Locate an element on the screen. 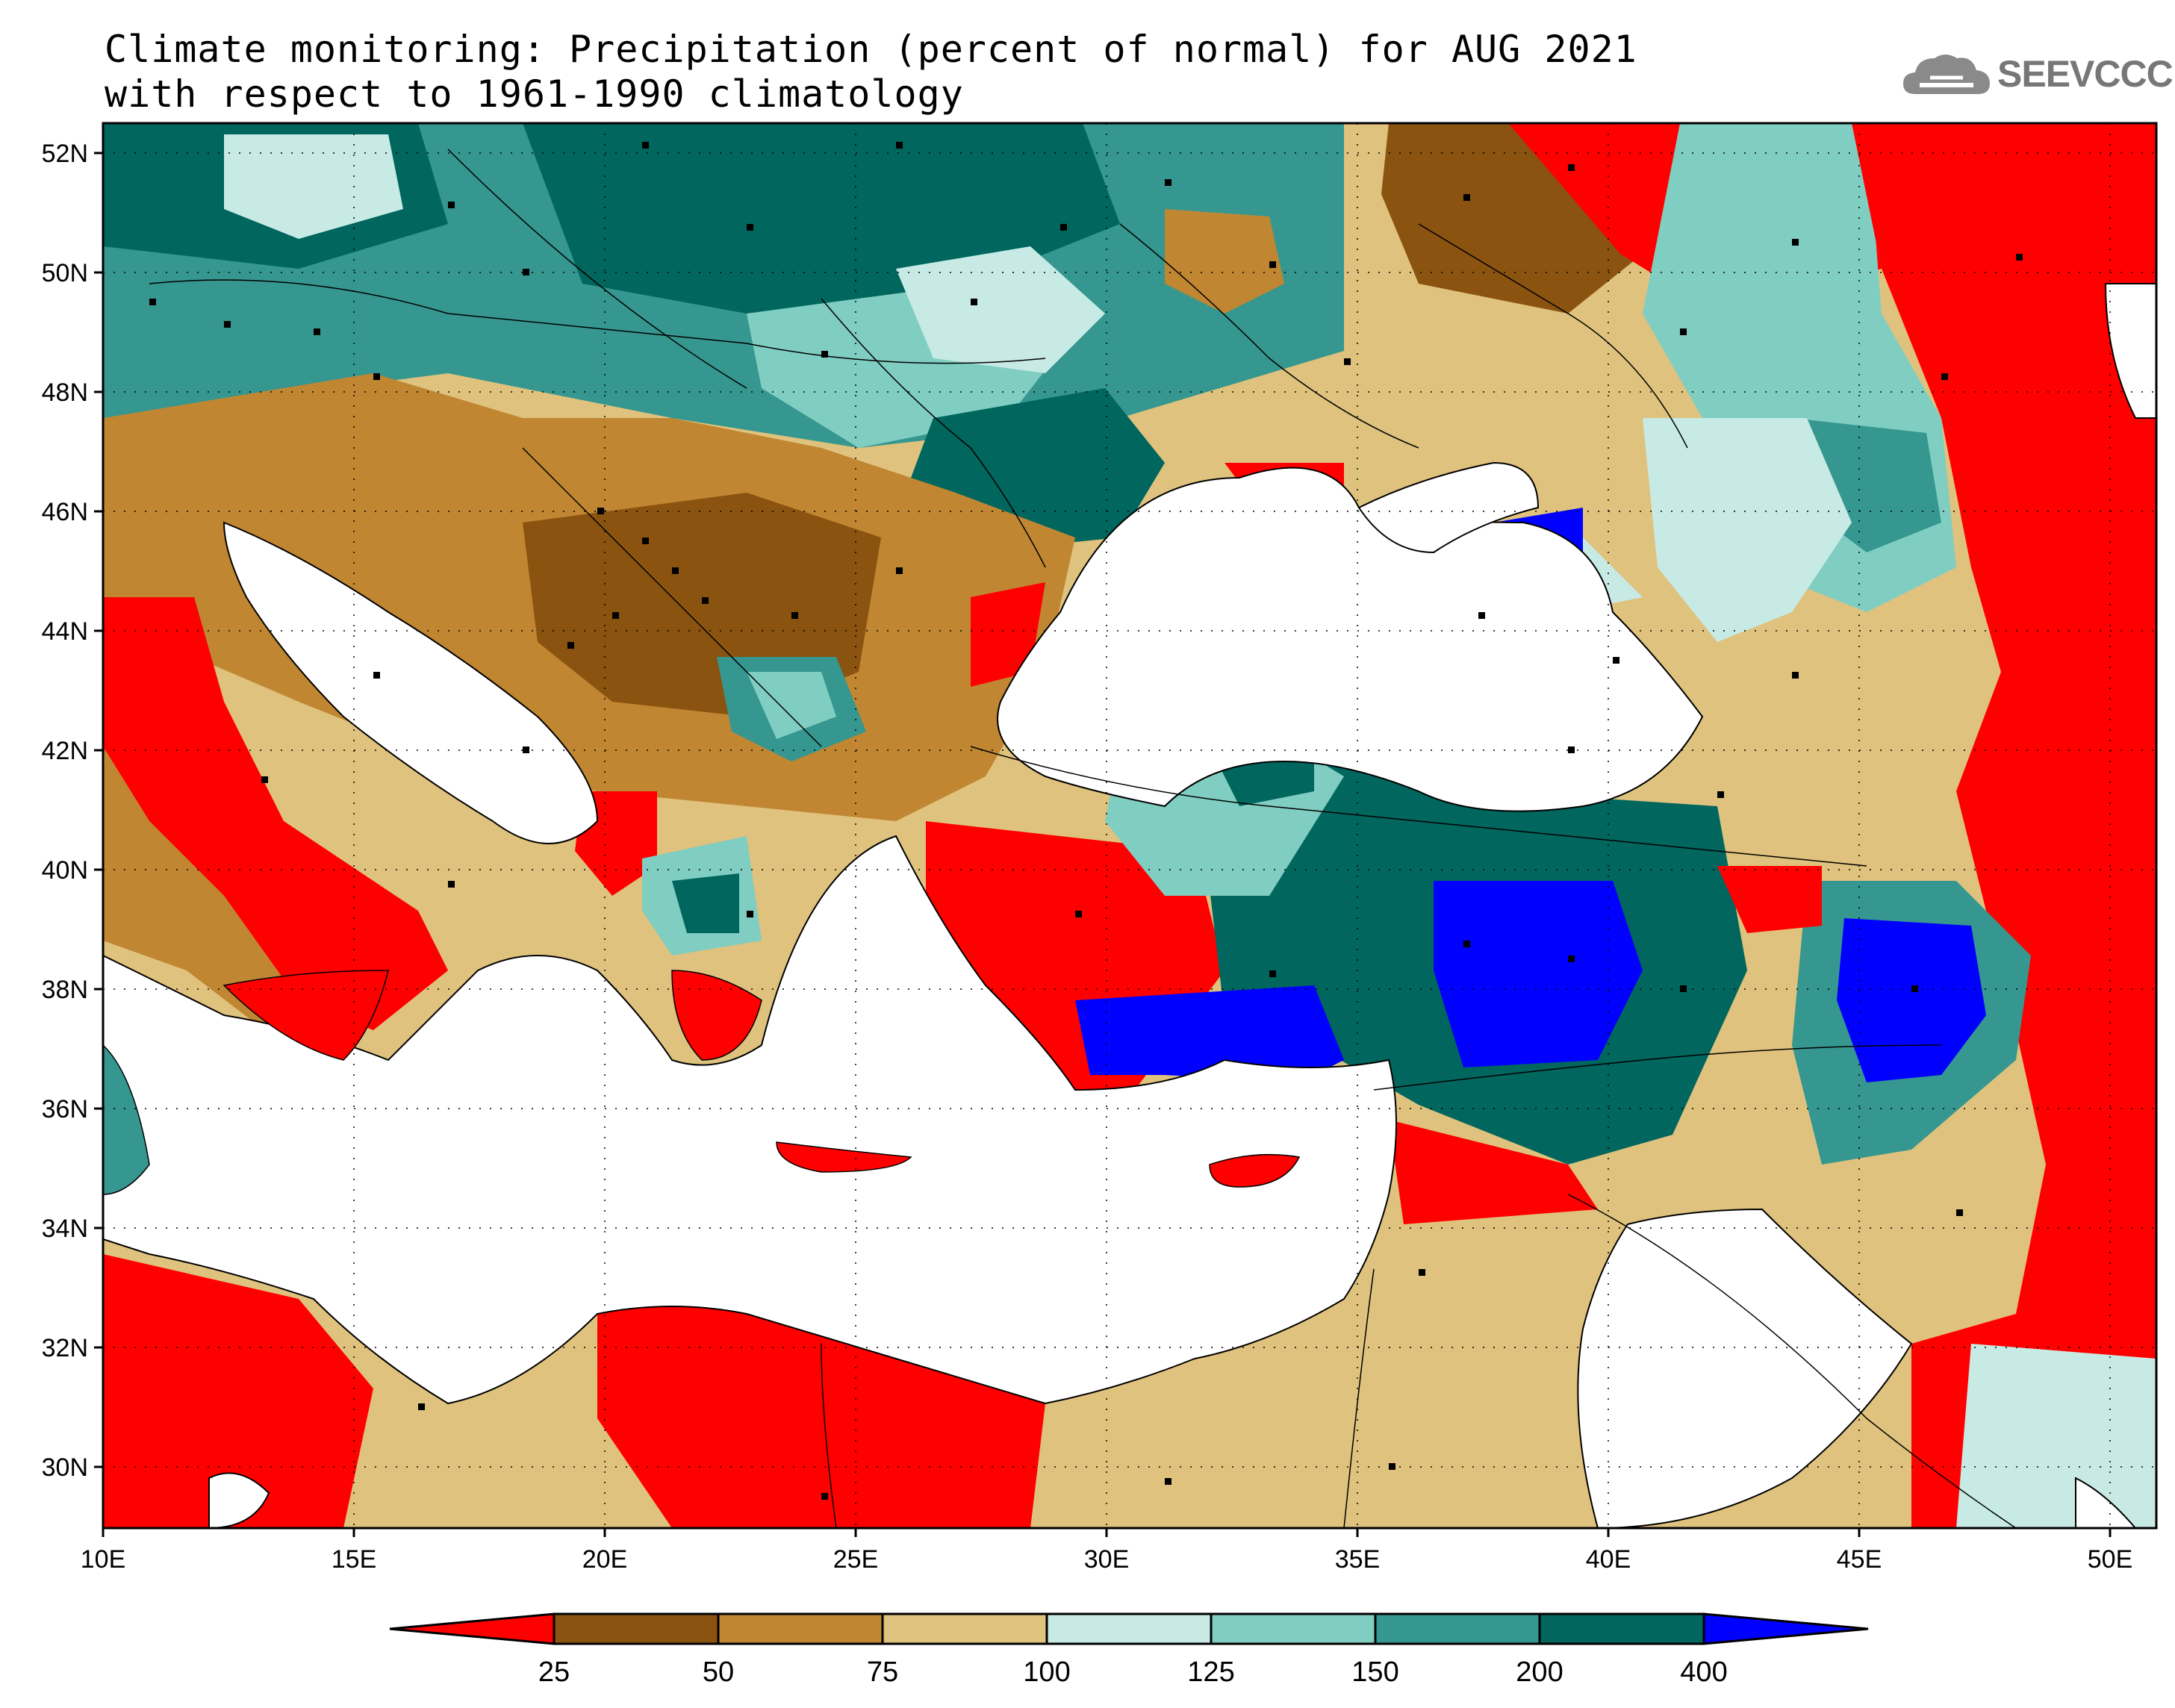 The width and height of the screenshot is (2175, 1708). lon-label: 10E is located at coordinates (103, 1559).